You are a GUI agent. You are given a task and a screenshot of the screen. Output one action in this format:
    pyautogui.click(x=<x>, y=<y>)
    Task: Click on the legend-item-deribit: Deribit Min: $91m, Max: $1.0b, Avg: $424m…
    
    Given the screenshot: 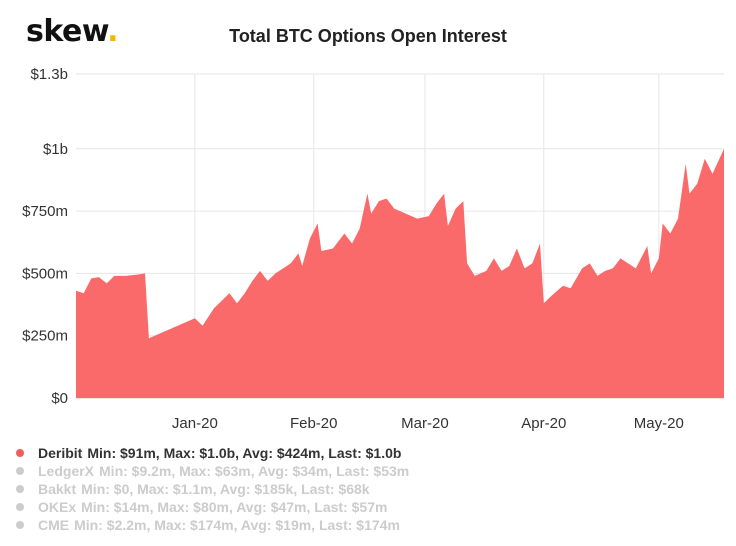 What is the action you would take?
    pyautogui.click(x=212, y=453)
    